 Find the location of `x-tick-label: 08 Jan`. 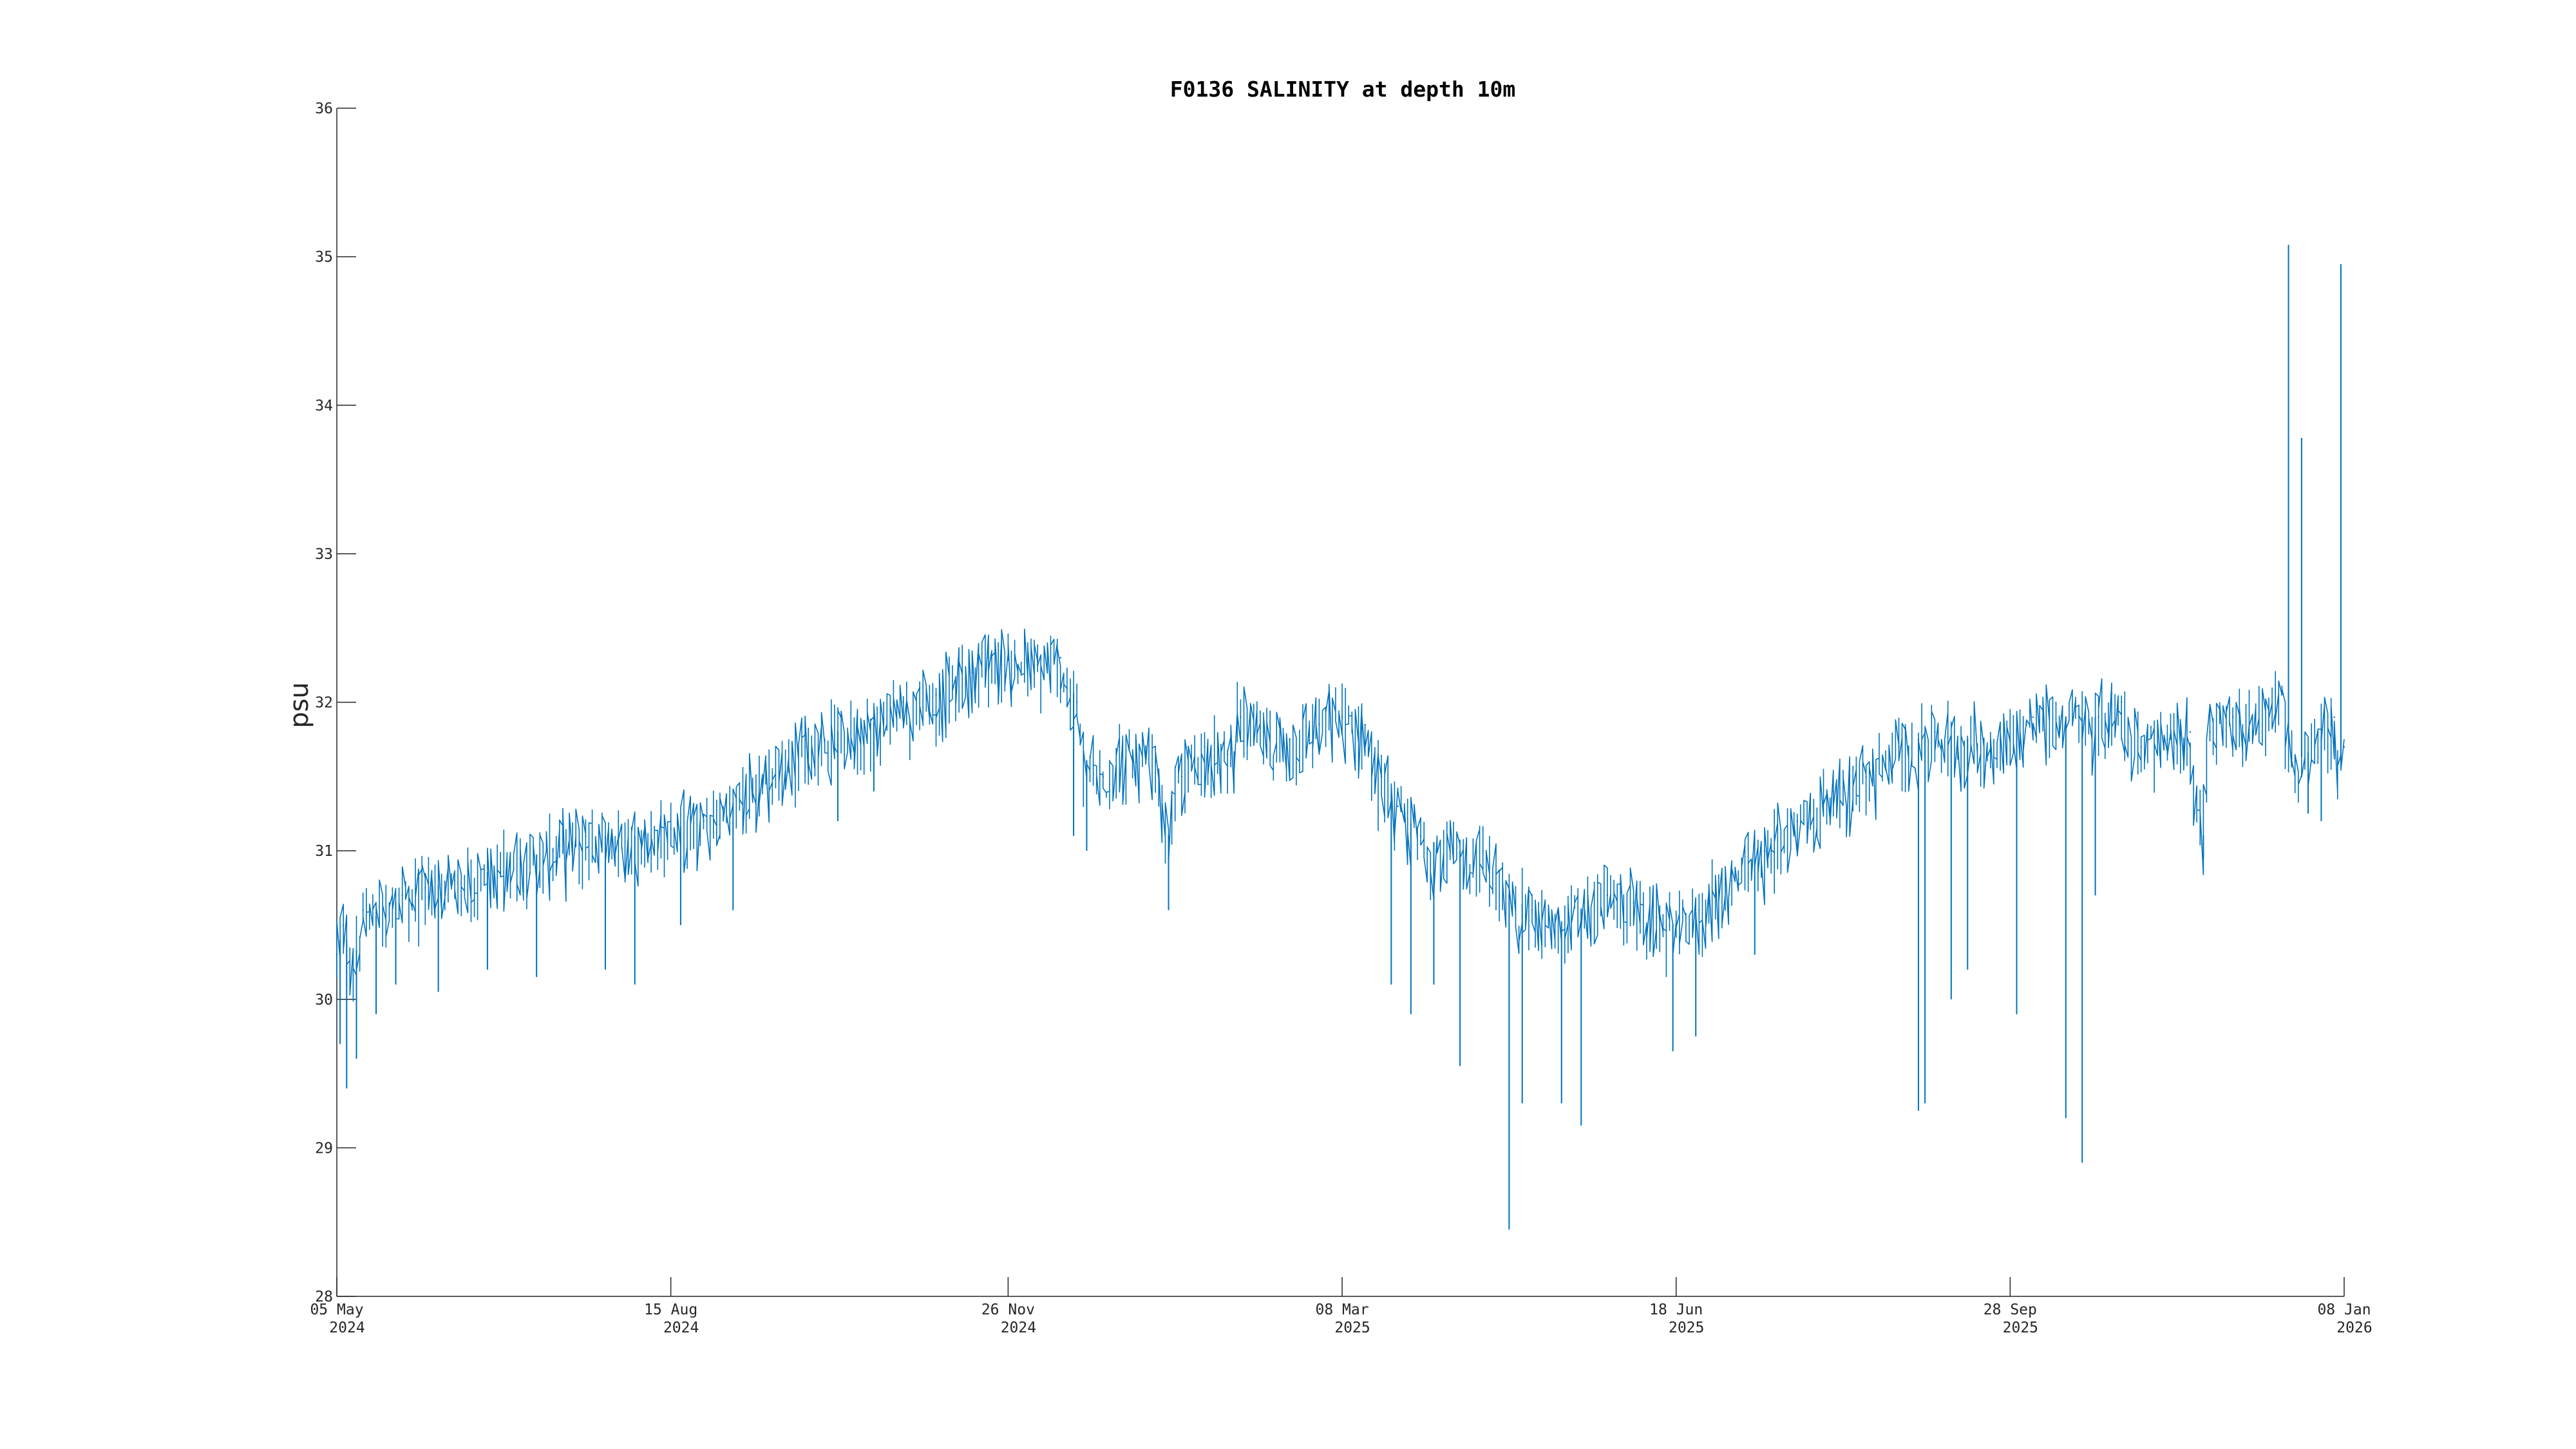

x-tick-label: 08 Jan is located at coordinates (2344, 1310).